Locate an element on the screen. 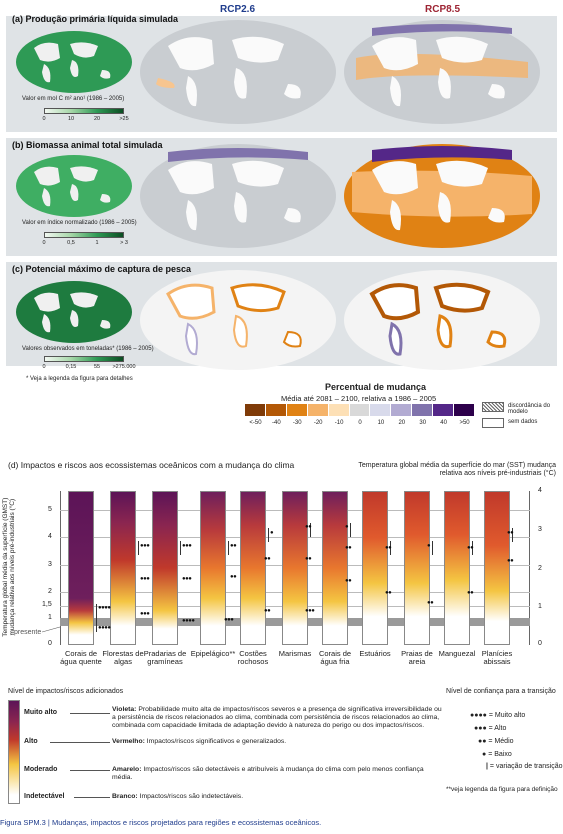 This screenshot has height=834, width=563. panel-a-scale-bar is located at coordinates (84, 111).